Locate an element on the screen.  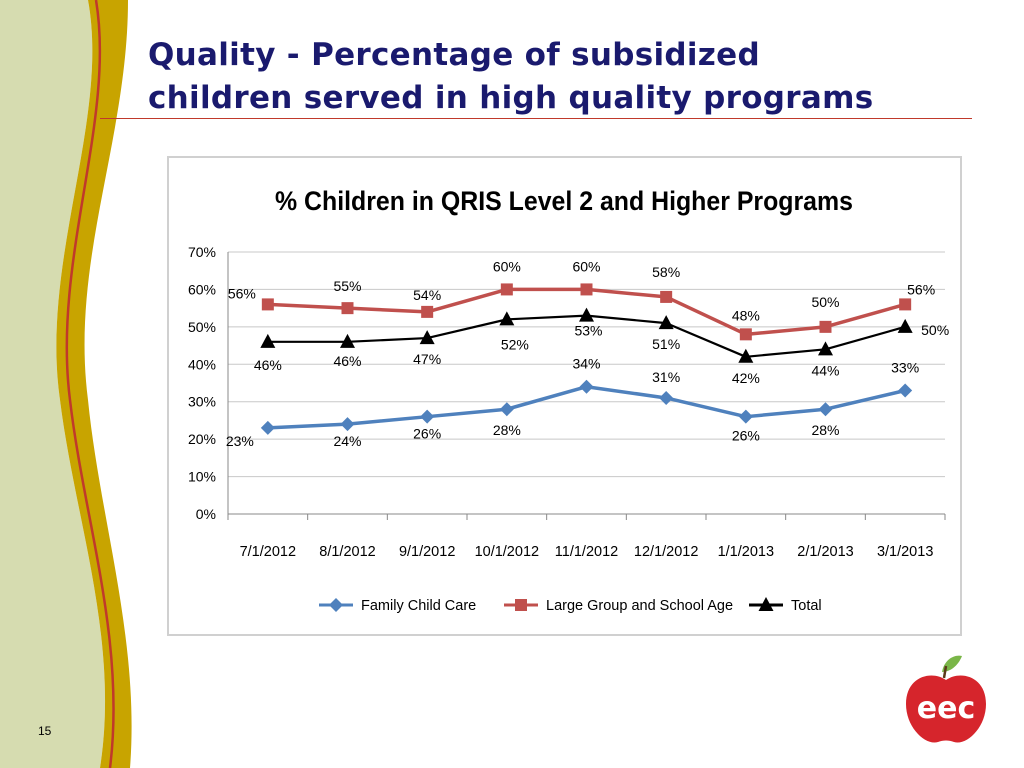
x-tick-label: 1/1/2013 is located at coordinates (746, 552).